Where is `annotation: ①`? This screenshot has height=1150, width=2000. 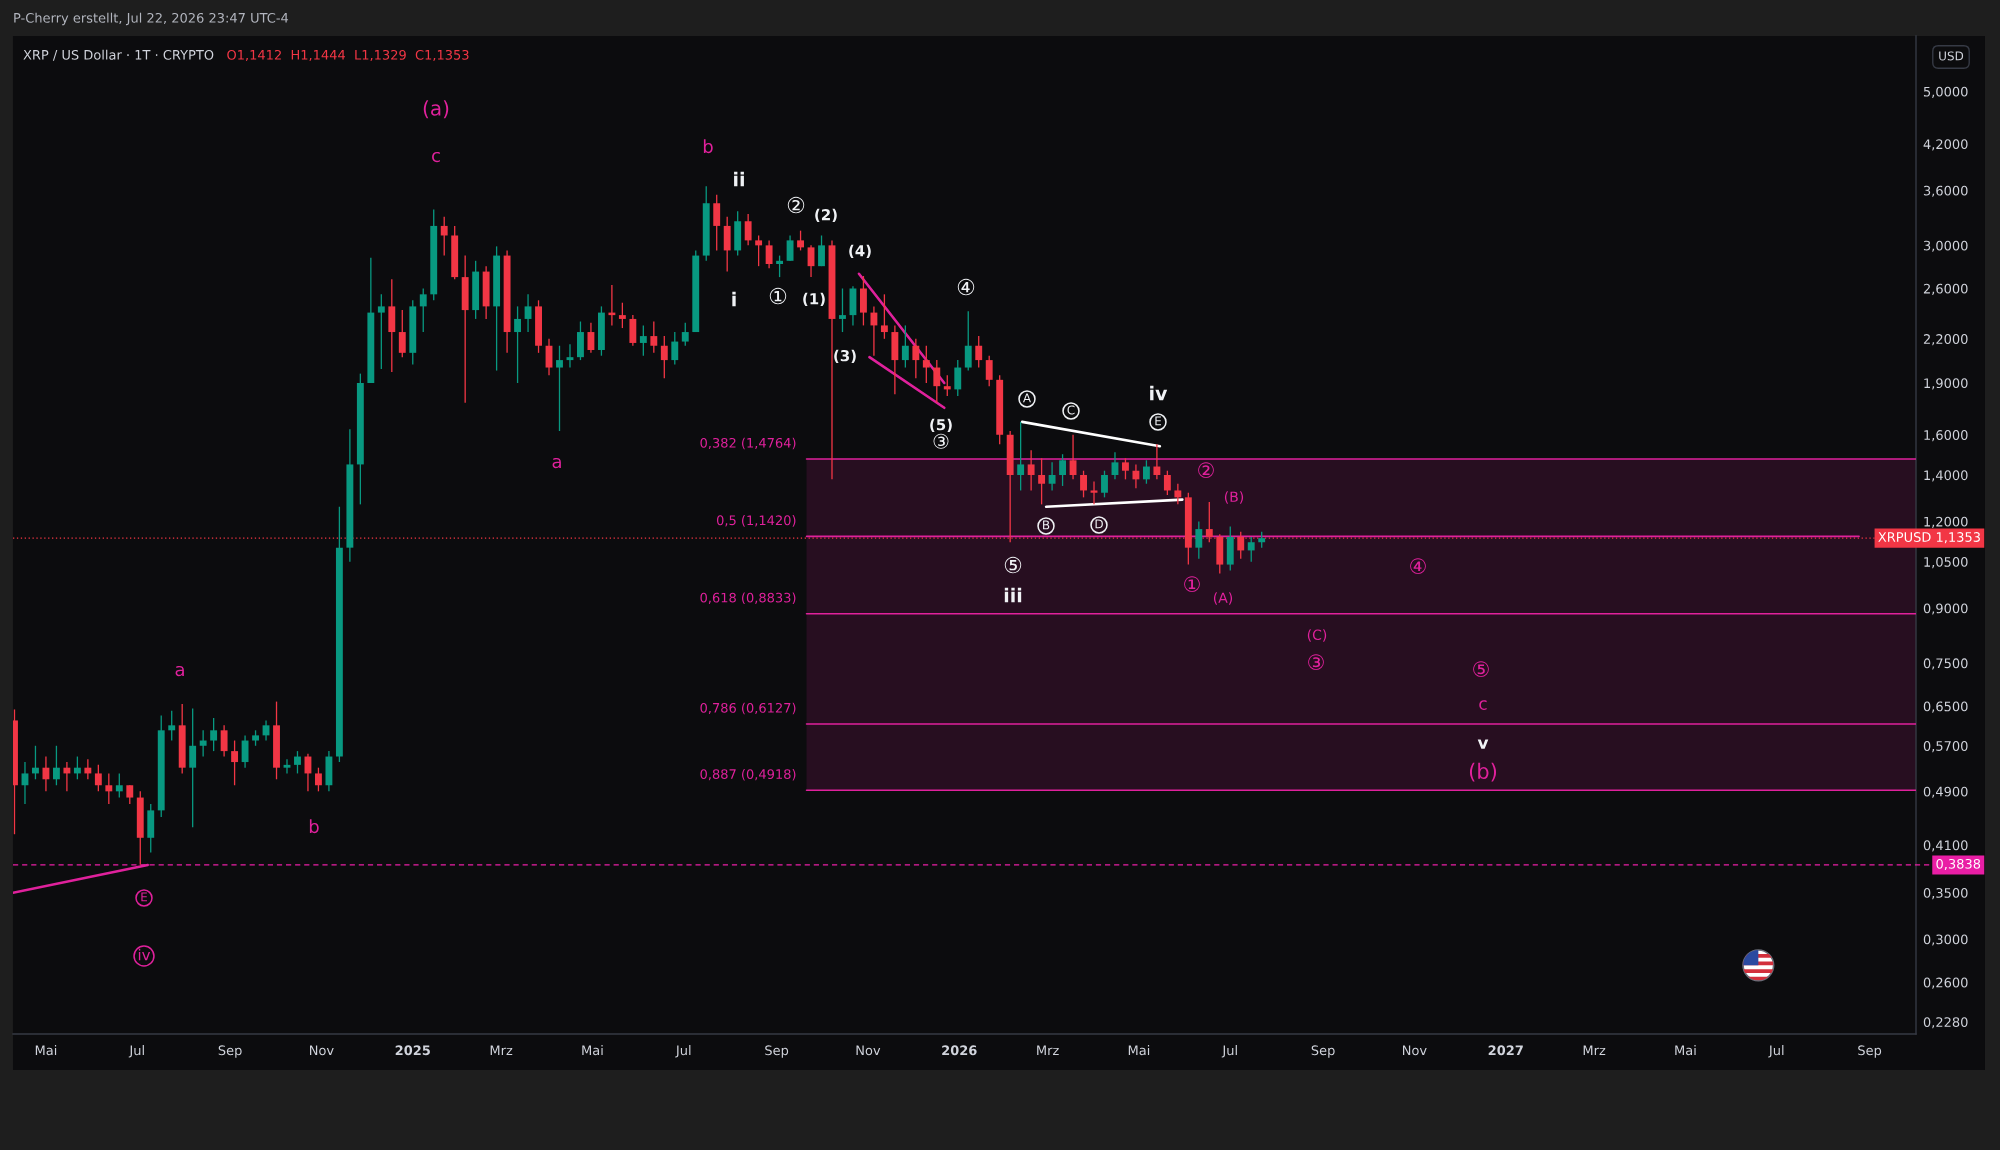
annotation: ① is located at coordinates (778, 296).